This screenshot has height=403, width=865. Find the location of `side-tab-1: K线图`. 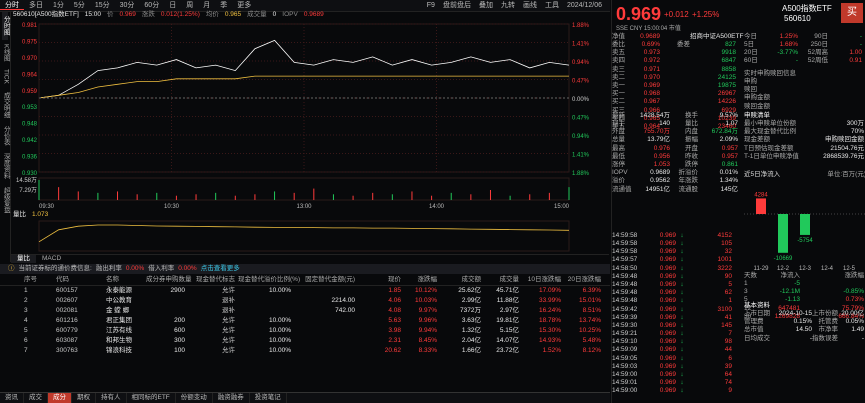

side-tab-1: K线图 is located at coordinates (6, 52).